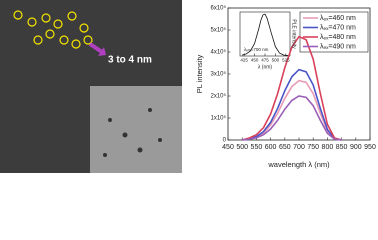 This screenshot has width=378, height=240. What do you see at coordinates (219, 30) in the screenshot?
I see `y-tick-label: 5x10⁵` at bounding box center [219, 30].